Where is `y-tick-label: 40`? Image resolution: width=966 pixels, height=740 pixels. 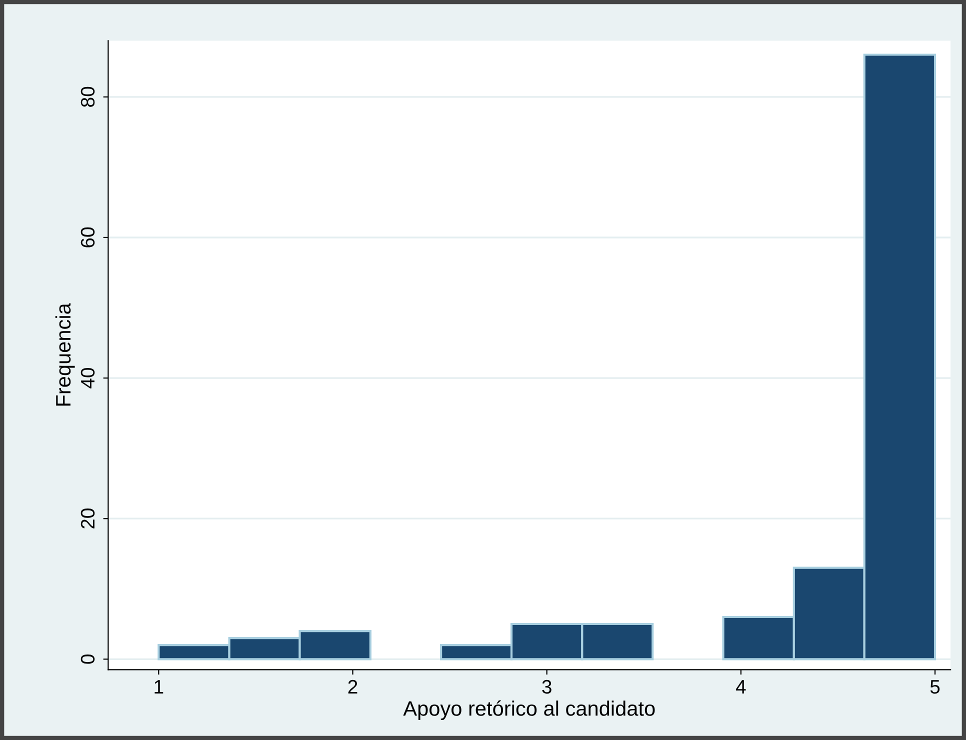 y-tick-label: 40 is located at coordinates (87, 378).